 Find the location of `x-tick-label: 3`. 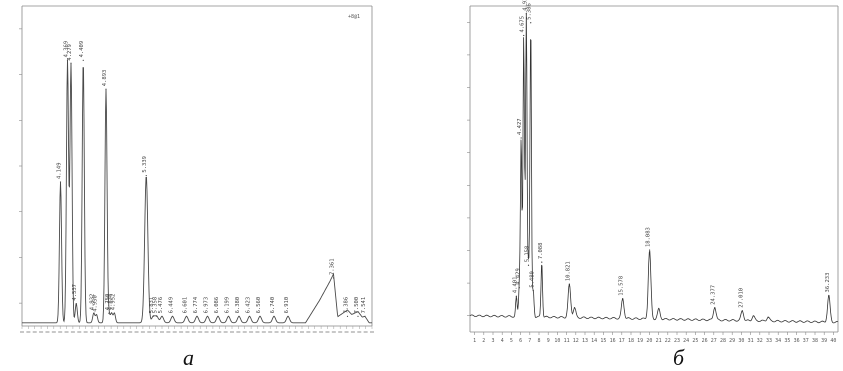

x-tick-label: 3 is located at coordinates (492, 341).